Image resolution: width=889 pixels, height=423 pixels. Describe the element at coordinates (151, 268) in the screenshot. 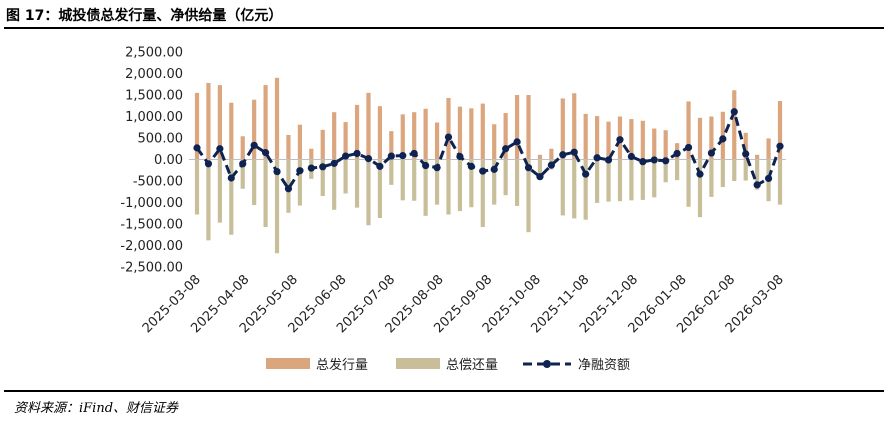

I see `y-tick-label: -2,500.00` at that location.